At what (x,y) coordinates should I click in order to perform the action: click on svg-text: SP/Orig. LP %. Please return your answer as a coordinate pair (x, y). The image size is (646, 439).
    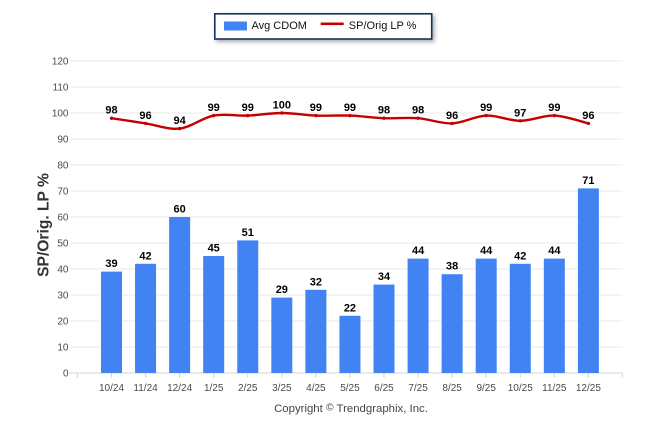
    Looking at the image, I should click on (44, 225).